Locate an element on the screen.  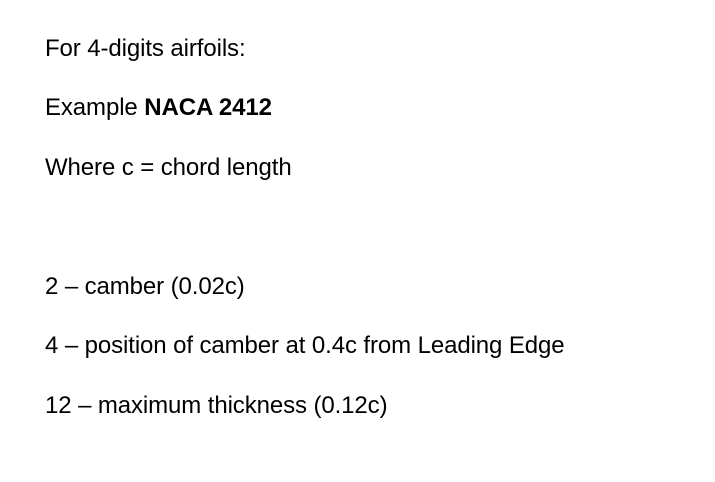
heading-line: For 4-digits airfoils: is located at coordinates (145, 48).